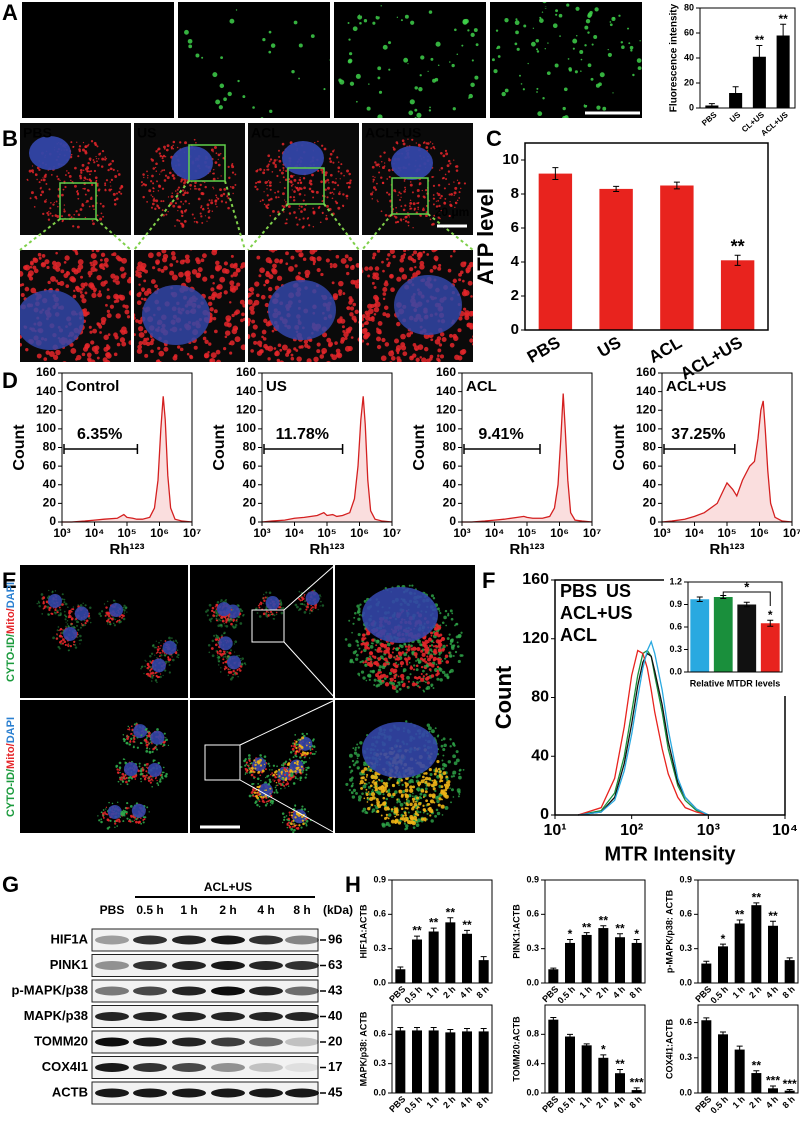  I want to click on micrograph, so click(405, 631).